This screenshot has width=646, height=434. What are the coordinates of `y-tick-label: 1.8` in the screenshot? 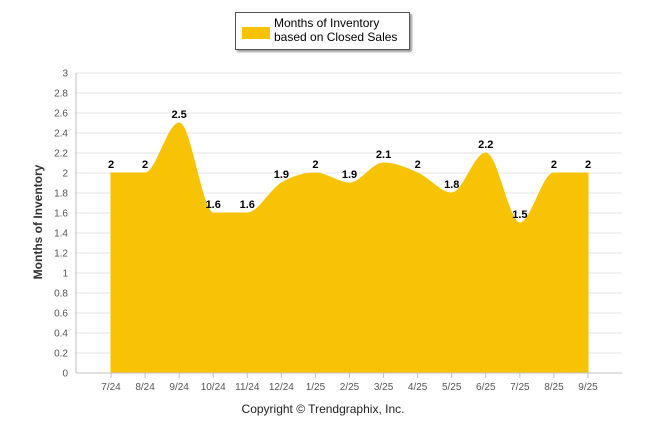 It's located at (61, 194).